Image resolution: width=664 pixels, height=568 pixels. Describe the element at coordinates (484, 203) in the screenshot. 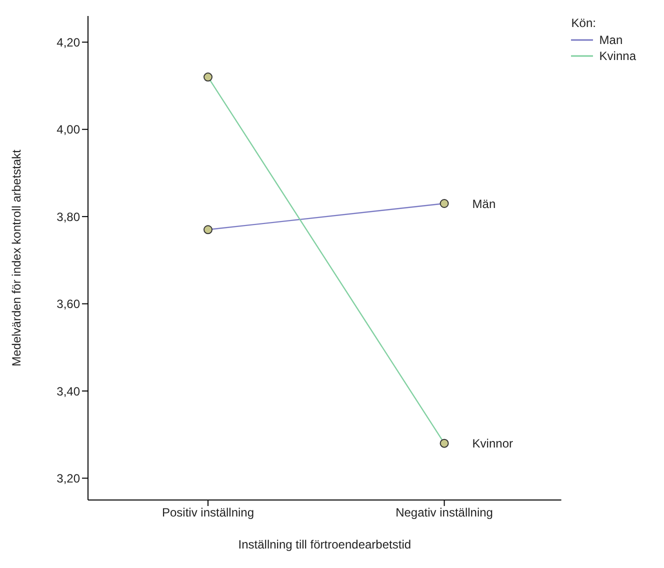

I see `annotation: Män` at that location.